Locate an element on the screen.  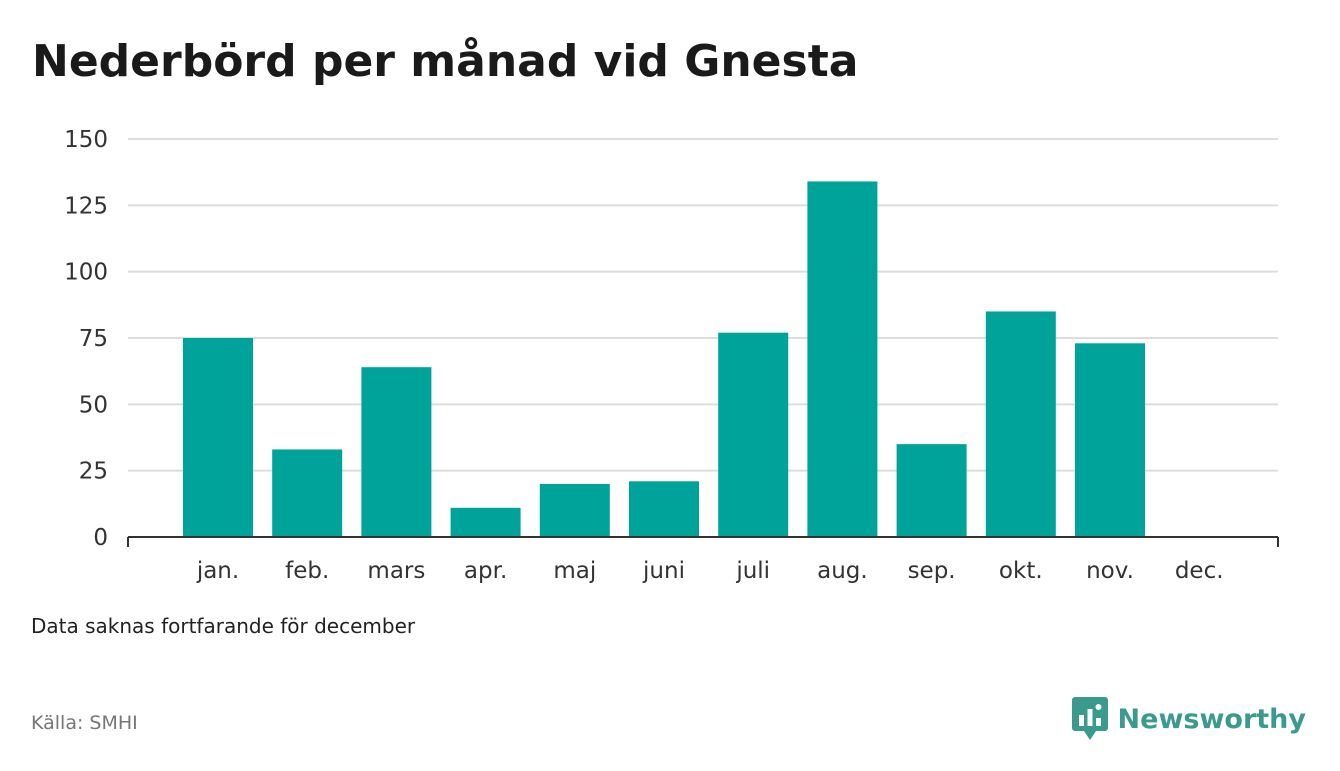
x-tick-label: juni is located at coordinates (663, 571).